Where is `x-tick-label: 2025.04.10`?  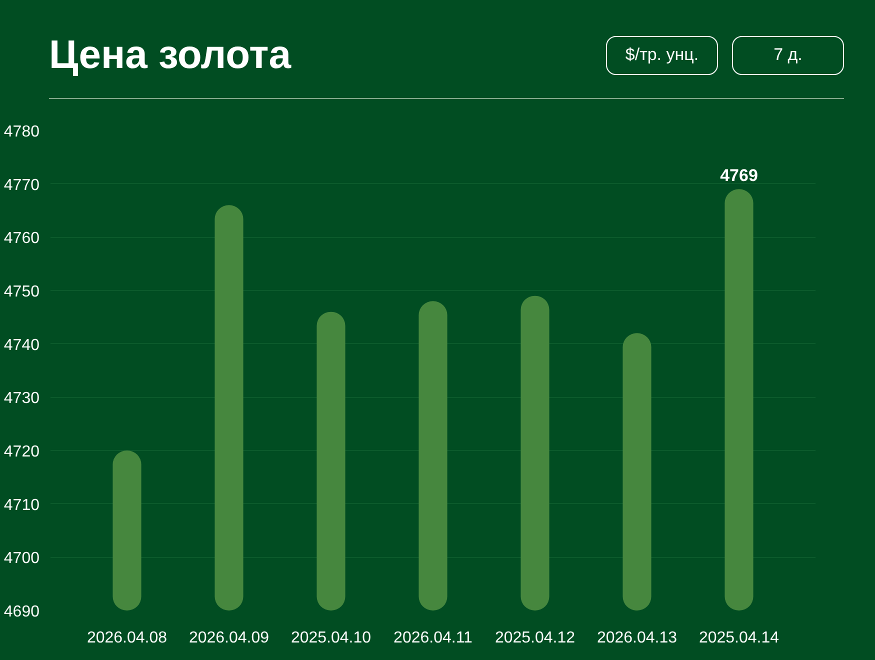
x-tick-label: 2025.04.10 is located at coordinates (331, 638).